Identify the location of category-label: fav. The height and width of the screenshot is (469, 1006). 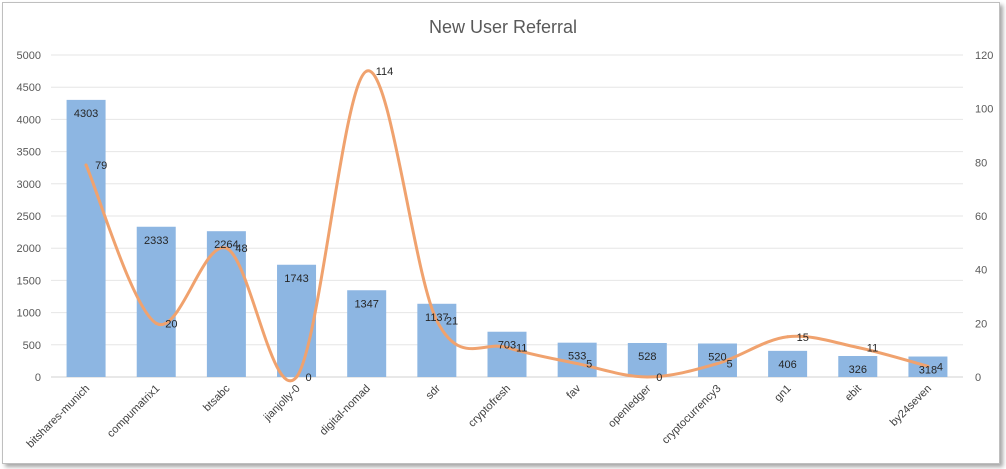
(573, 391).